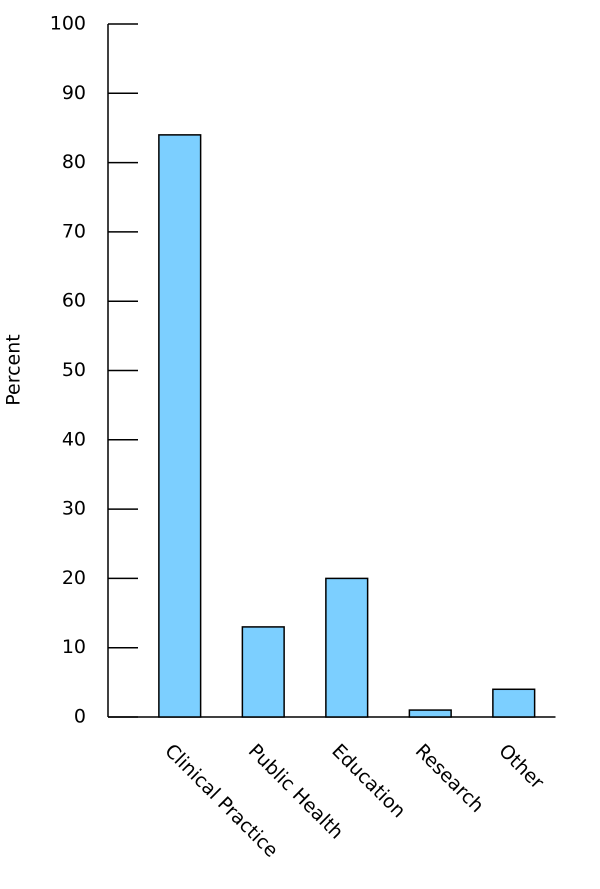 This screenshot has width=600, height=889. What do you see at coordinates (74, 578) in the screenshot?
I see `y-tick-label: 20` at bounding box center [74, 578].